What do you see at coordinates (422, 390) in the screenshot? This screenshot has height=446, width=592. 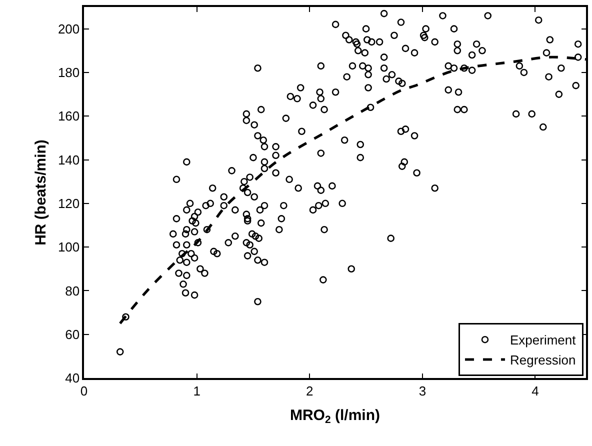 I see `x-tick-label: 3` at bounding box center [422, 390].